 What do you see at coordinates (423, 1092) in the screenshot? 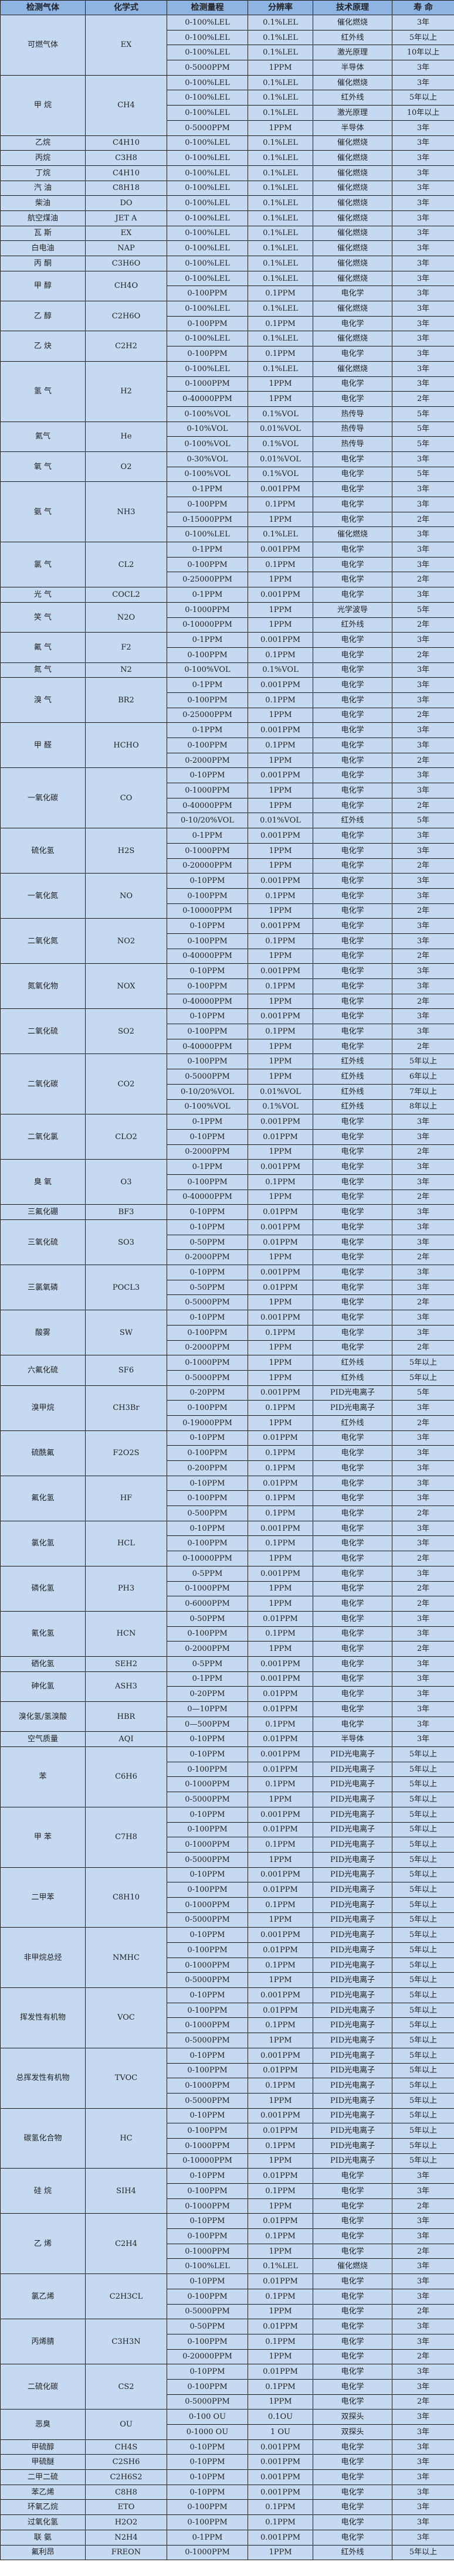
I see `lifespan-cell: 7年以上` at bounding box center [423, 1092].